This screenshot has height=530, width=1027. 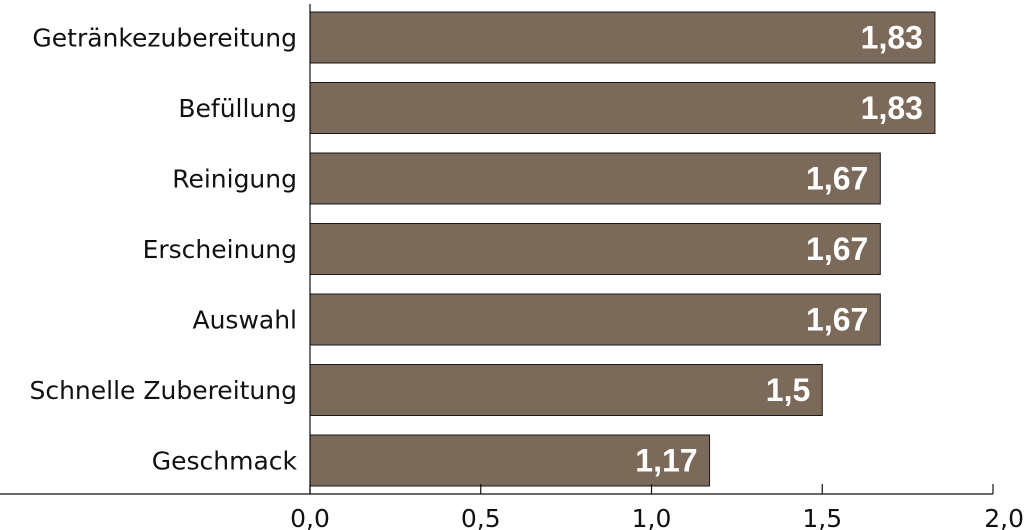 I want to click on category-label-5: Schnelle Zubereitung, so click(x=163, y=390).